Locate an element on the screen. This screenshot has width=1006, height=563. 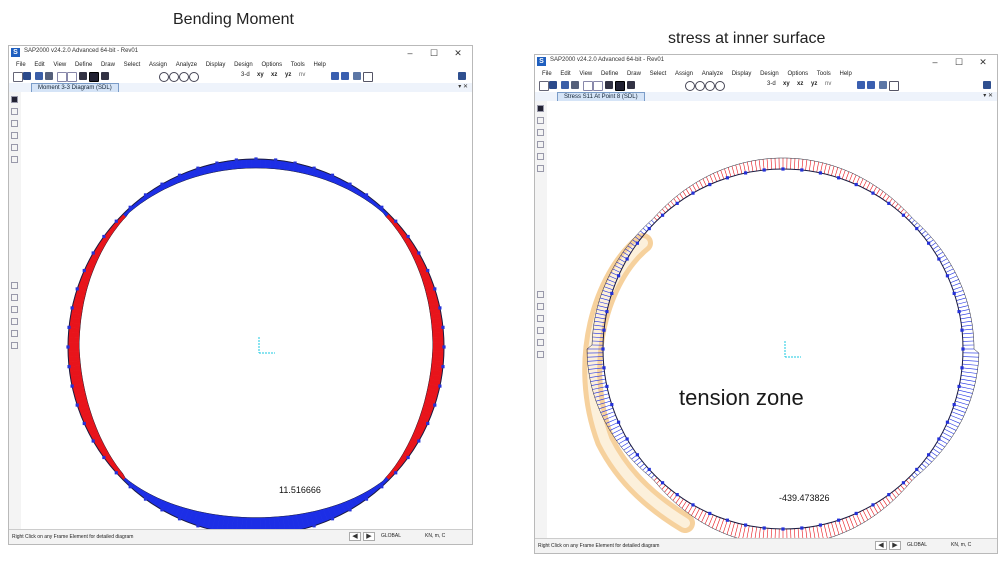
edit-pencil-icon is located at coordinates (83, 76).